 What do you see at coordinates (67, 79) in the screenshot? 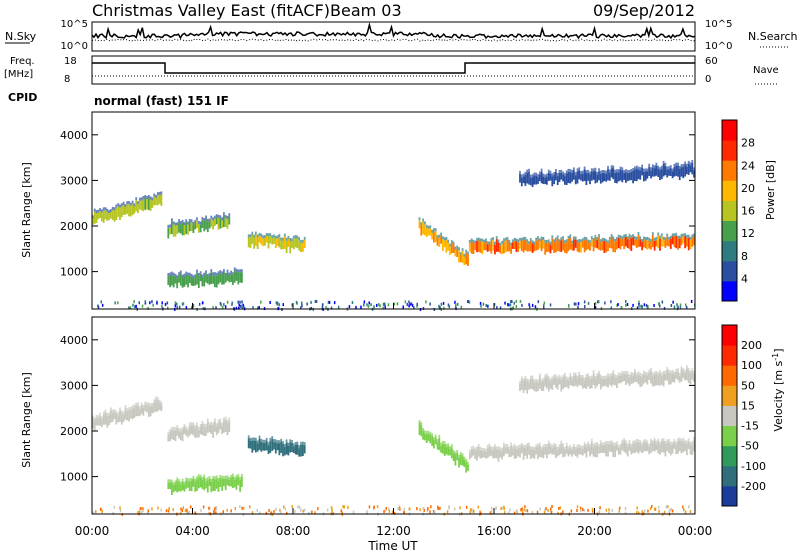
I see `freq-tick-bottom: 8` at bounding box center [67, 79].